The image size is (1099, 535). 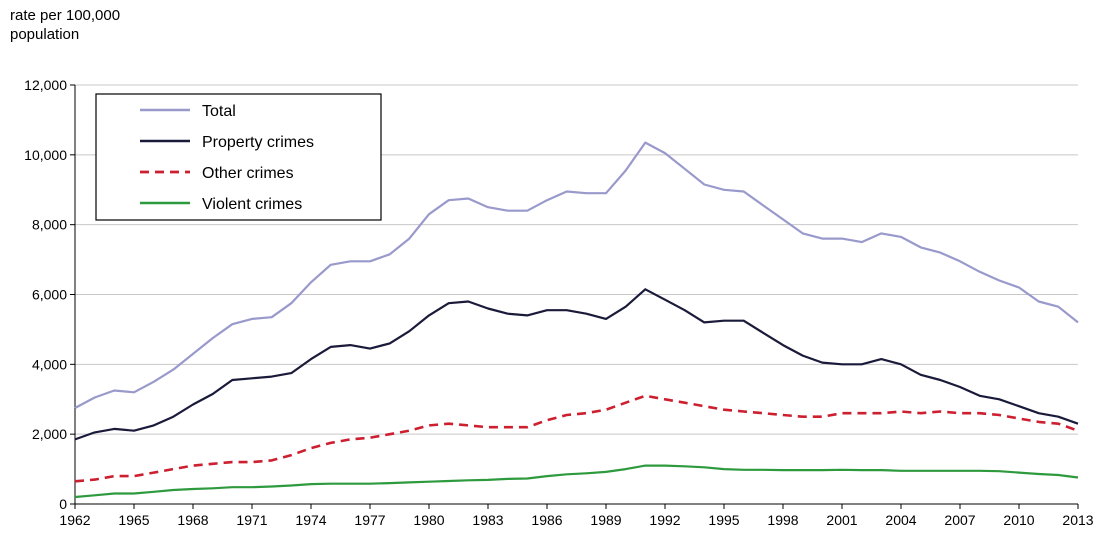 What do you see at coordinates (63, 504) in the screenshot?
I see `y-tick-label: 0` at bounding box center [63, 504].